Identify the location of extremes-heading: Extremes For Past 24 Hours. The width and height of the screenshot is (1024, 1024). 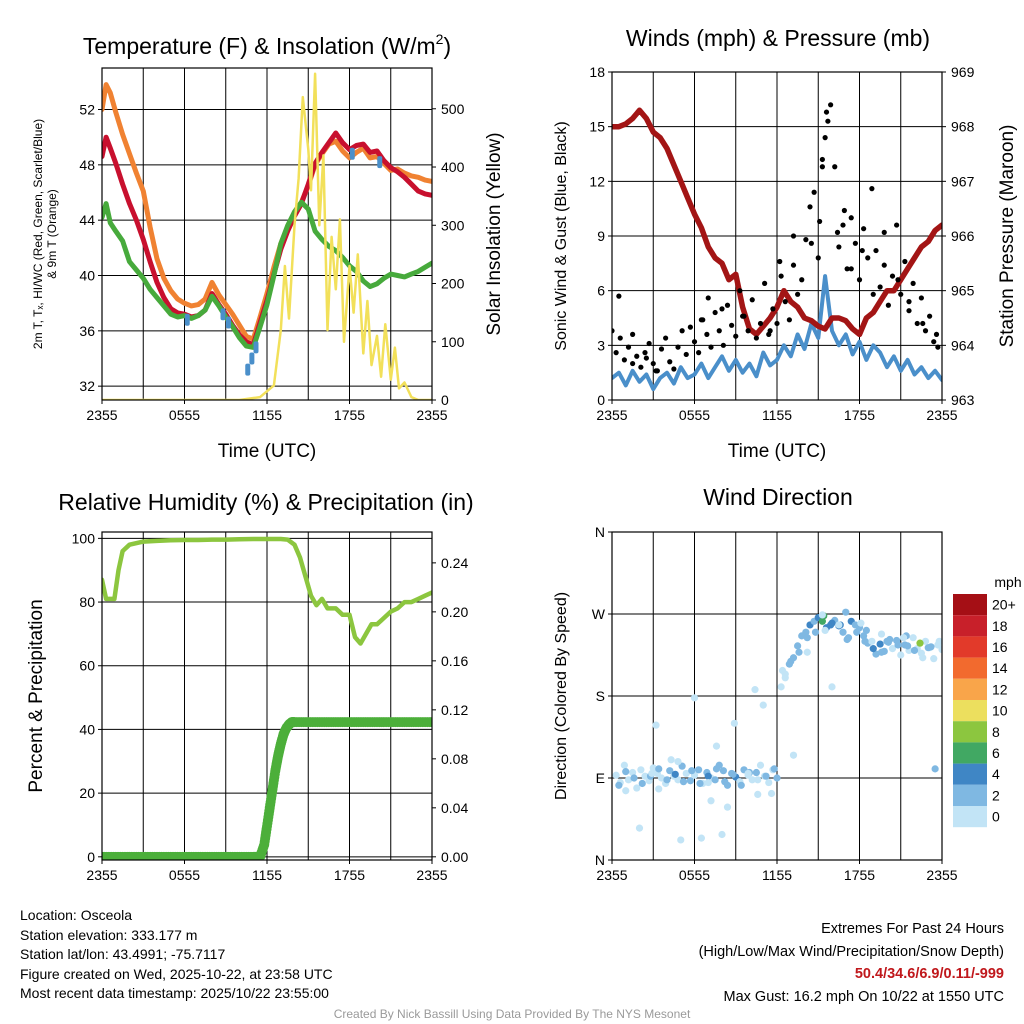
(912, 929).